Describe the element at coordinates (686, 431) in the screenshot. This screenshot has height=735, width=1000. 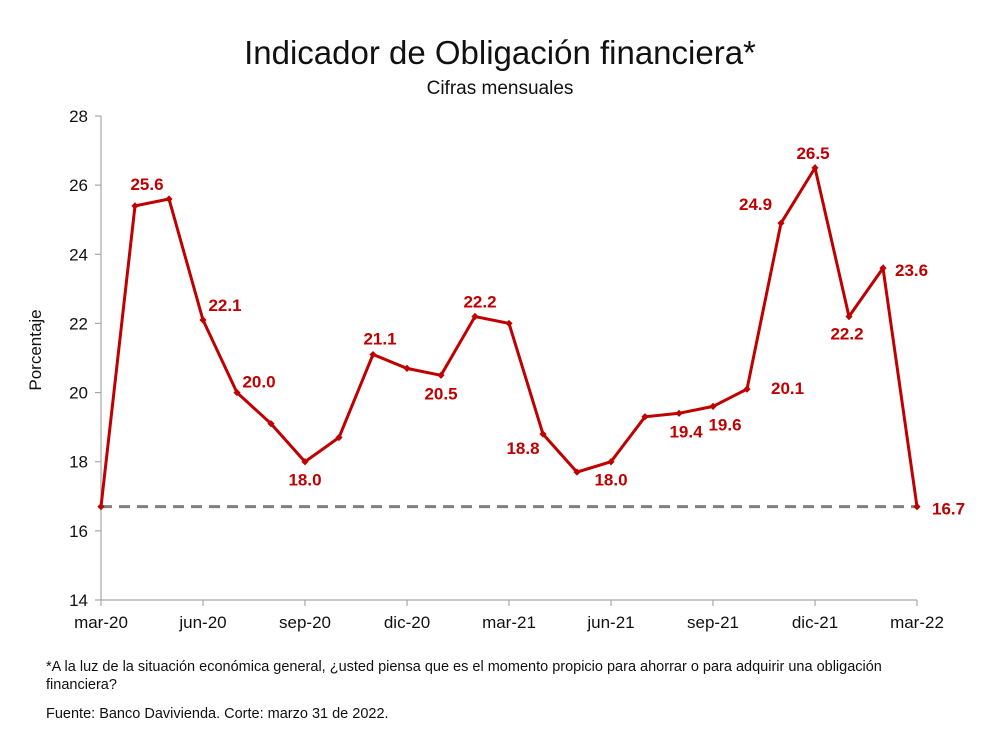
I see `data-label: 19.4` at that location.